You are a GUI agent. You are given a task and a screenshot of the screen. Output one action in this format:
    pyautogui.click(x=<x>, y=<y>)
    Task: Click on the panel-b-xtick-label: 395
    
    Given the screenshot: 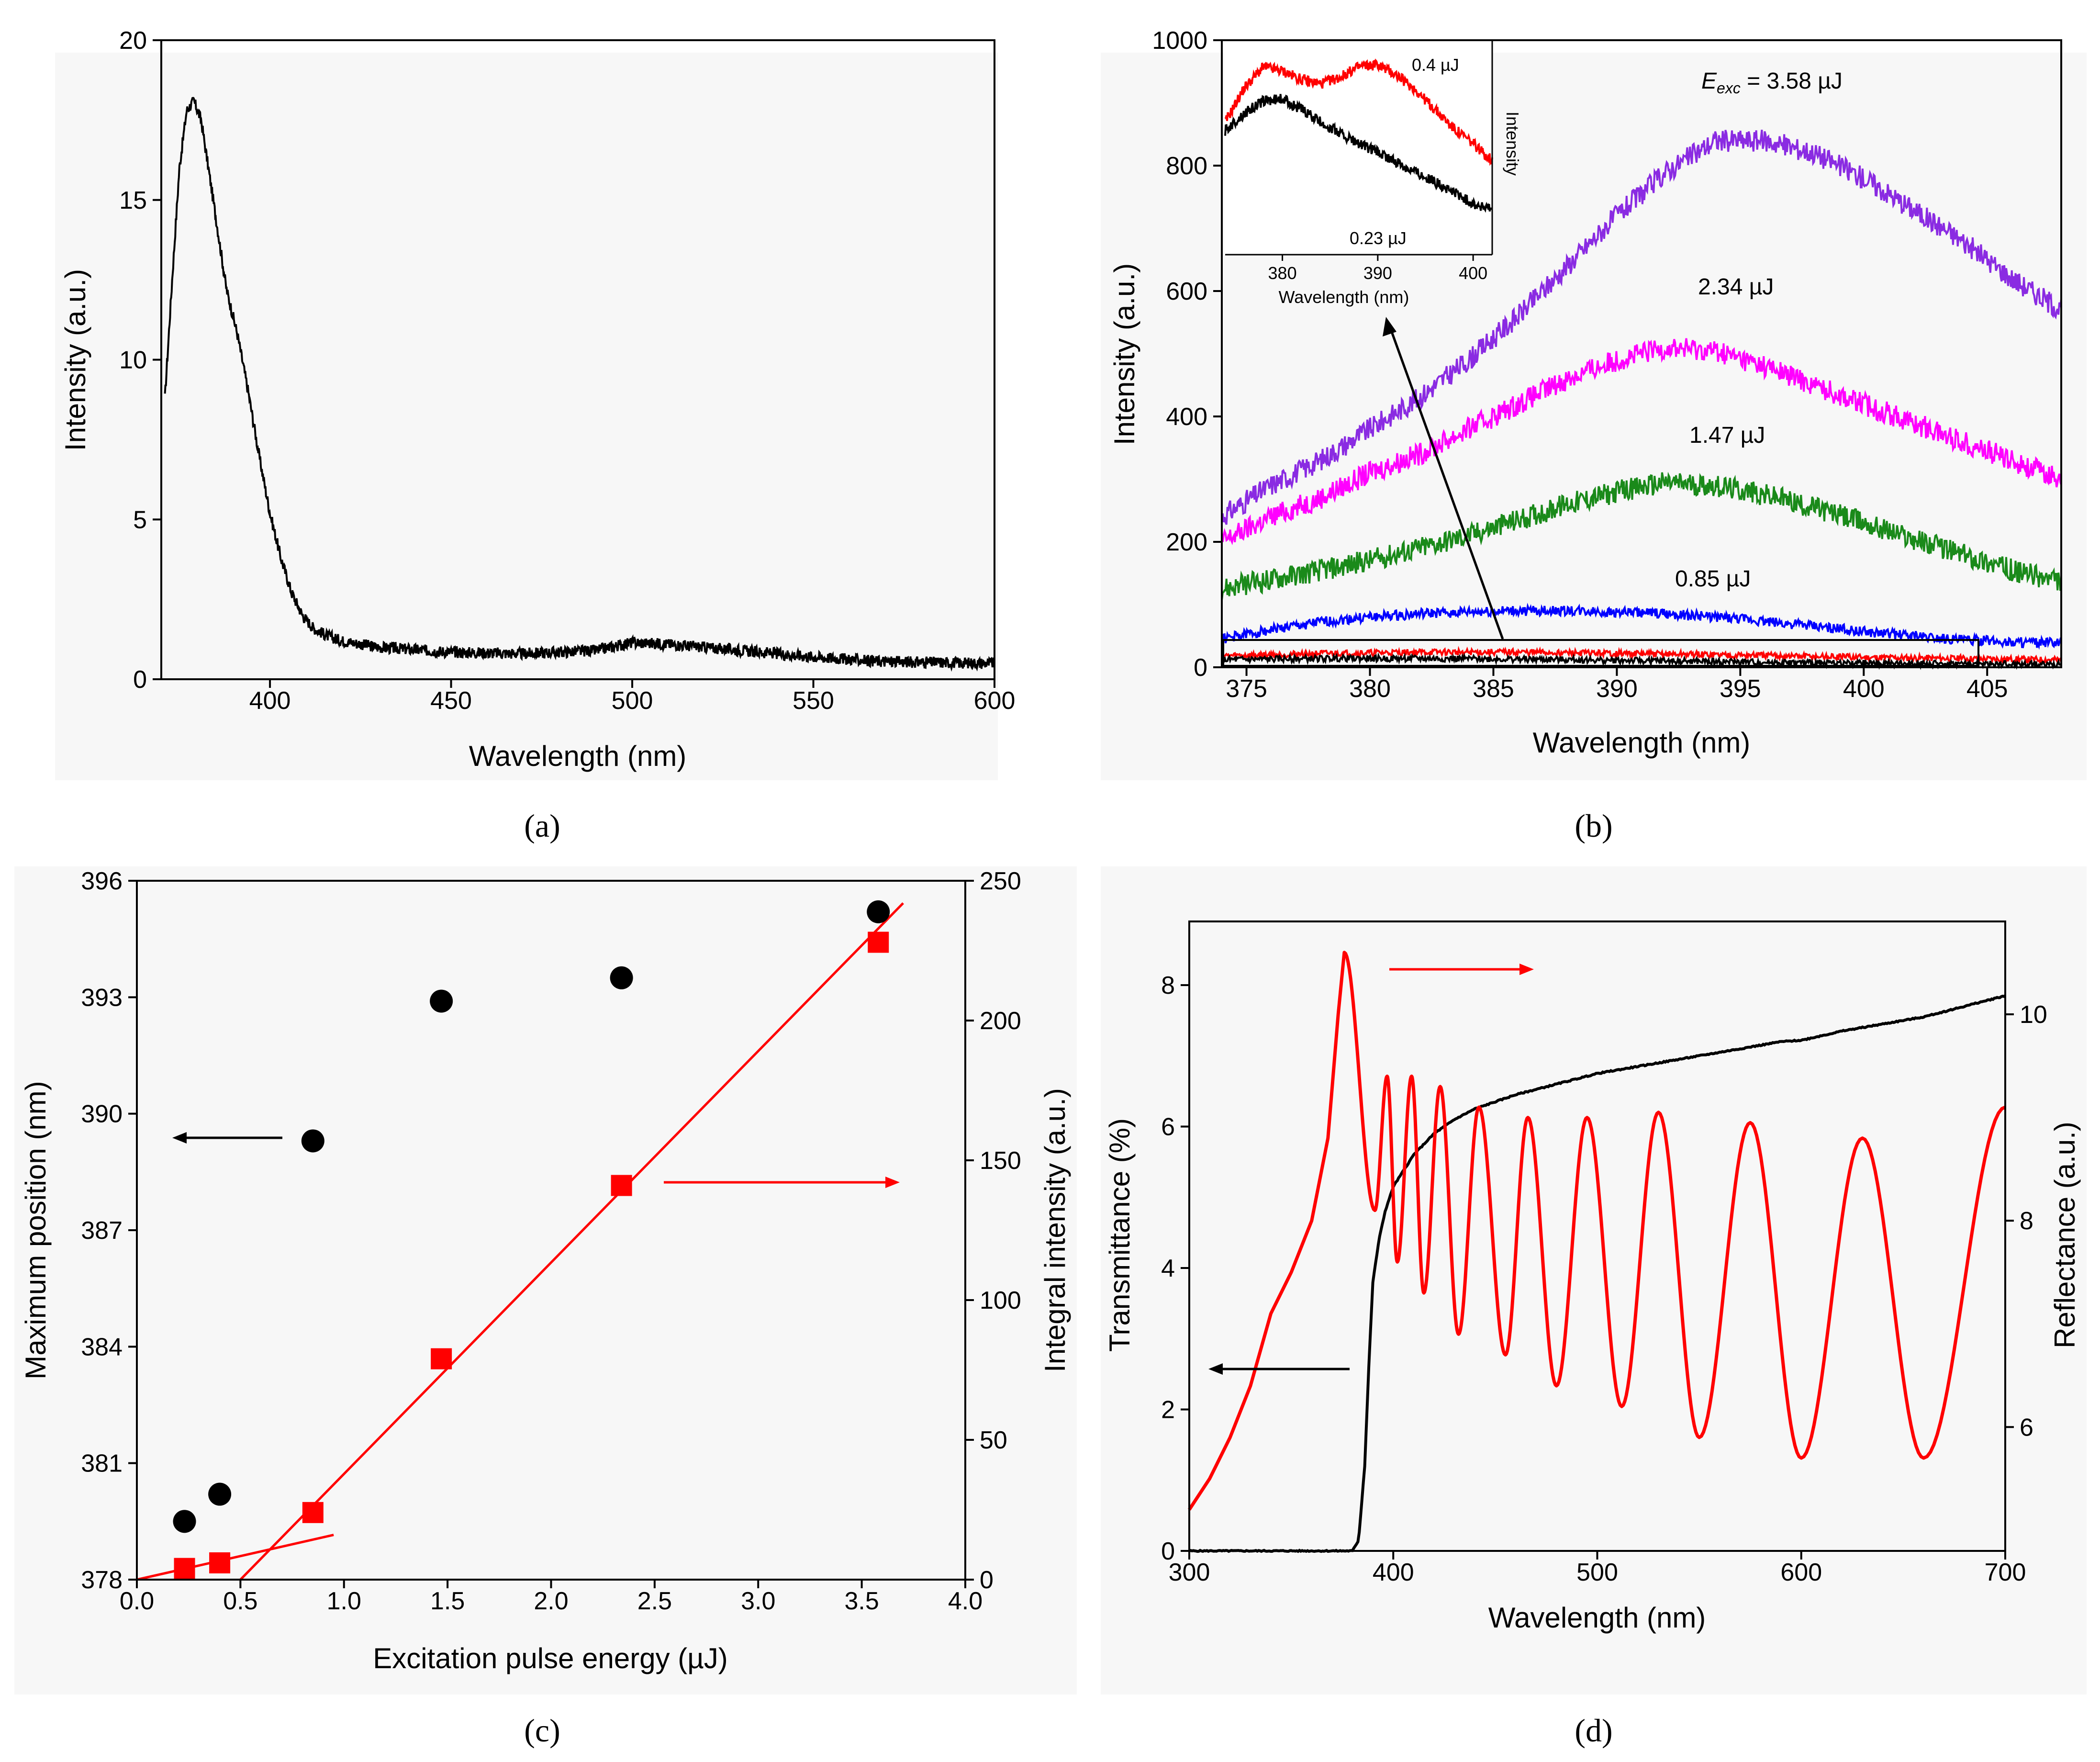 What is the action you would take?
    pyautogui.click(x=1740, y=689)
    